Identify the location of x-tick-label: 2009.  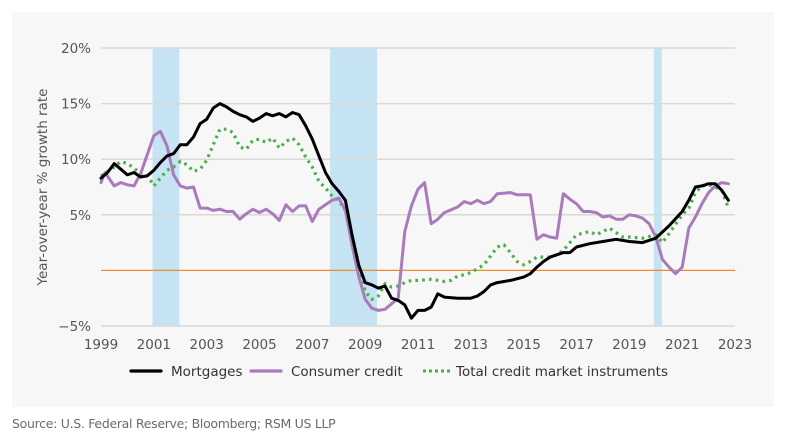
(365, 345).